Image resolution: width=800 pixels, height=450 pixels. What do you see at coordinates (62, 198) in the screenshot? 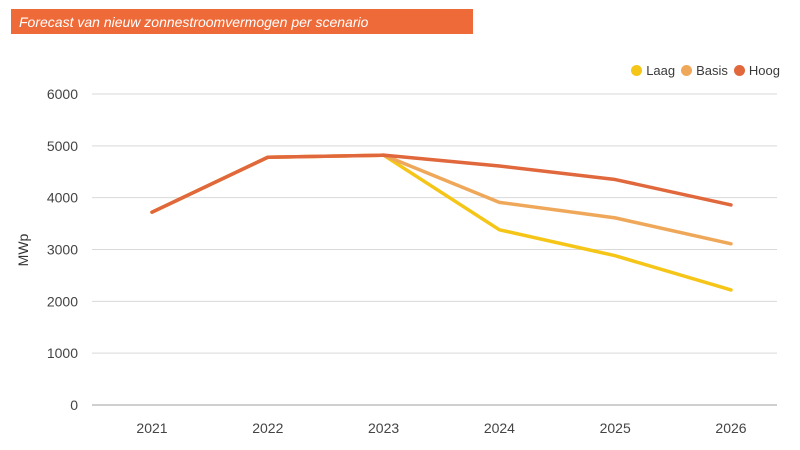
I see `y-tick-label: 4000` at bounding box center [62, 198].